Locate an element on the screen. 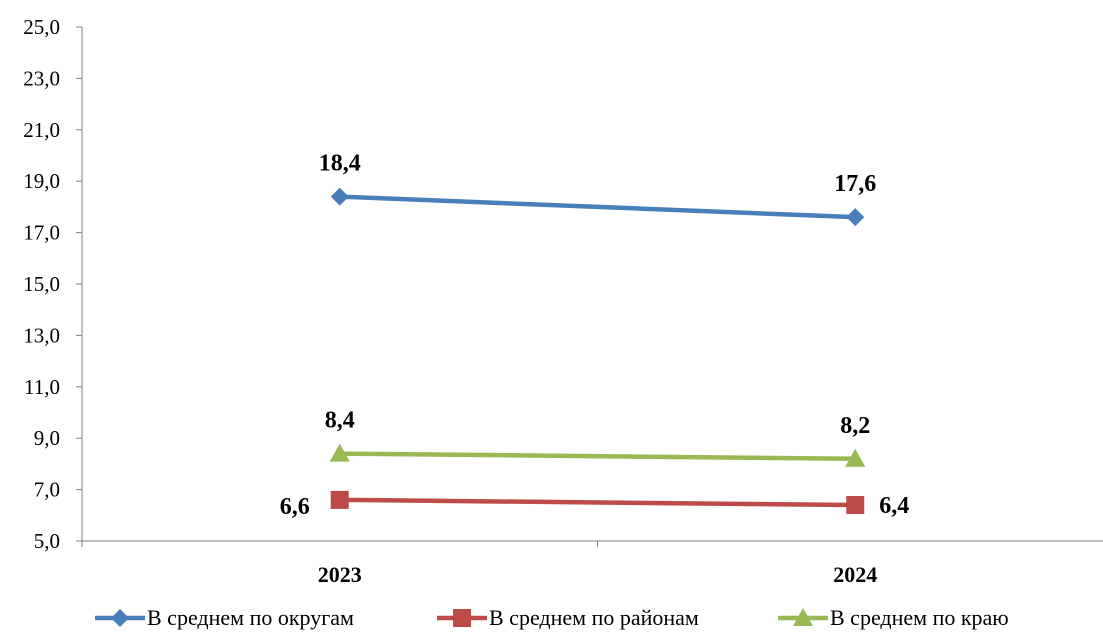  legend-label: В среднем по округам is located at coordinates (250, 617).